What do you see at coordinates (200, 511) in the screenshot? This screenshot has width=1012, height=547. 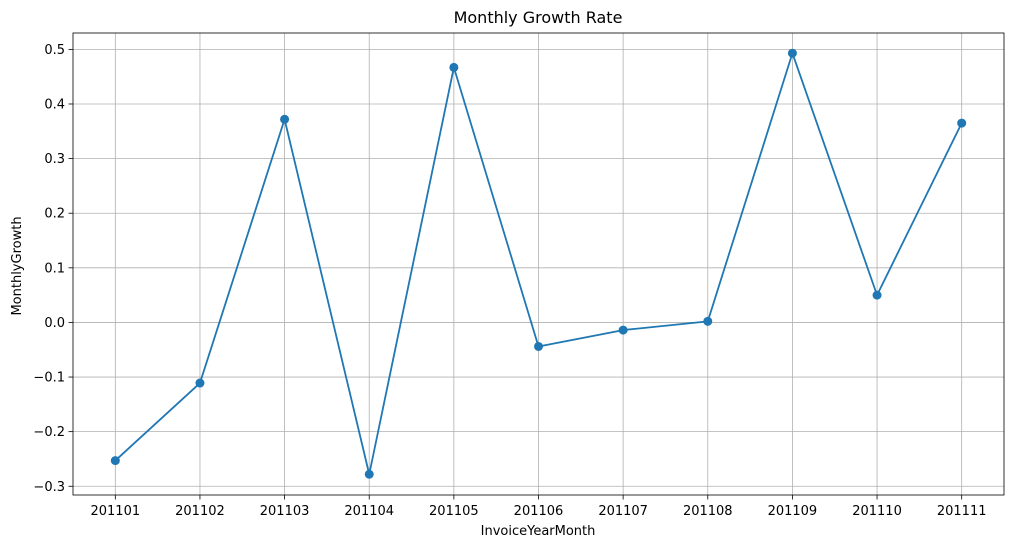 I see `x-tick-label: 201102` at bounding box center [200, 511].